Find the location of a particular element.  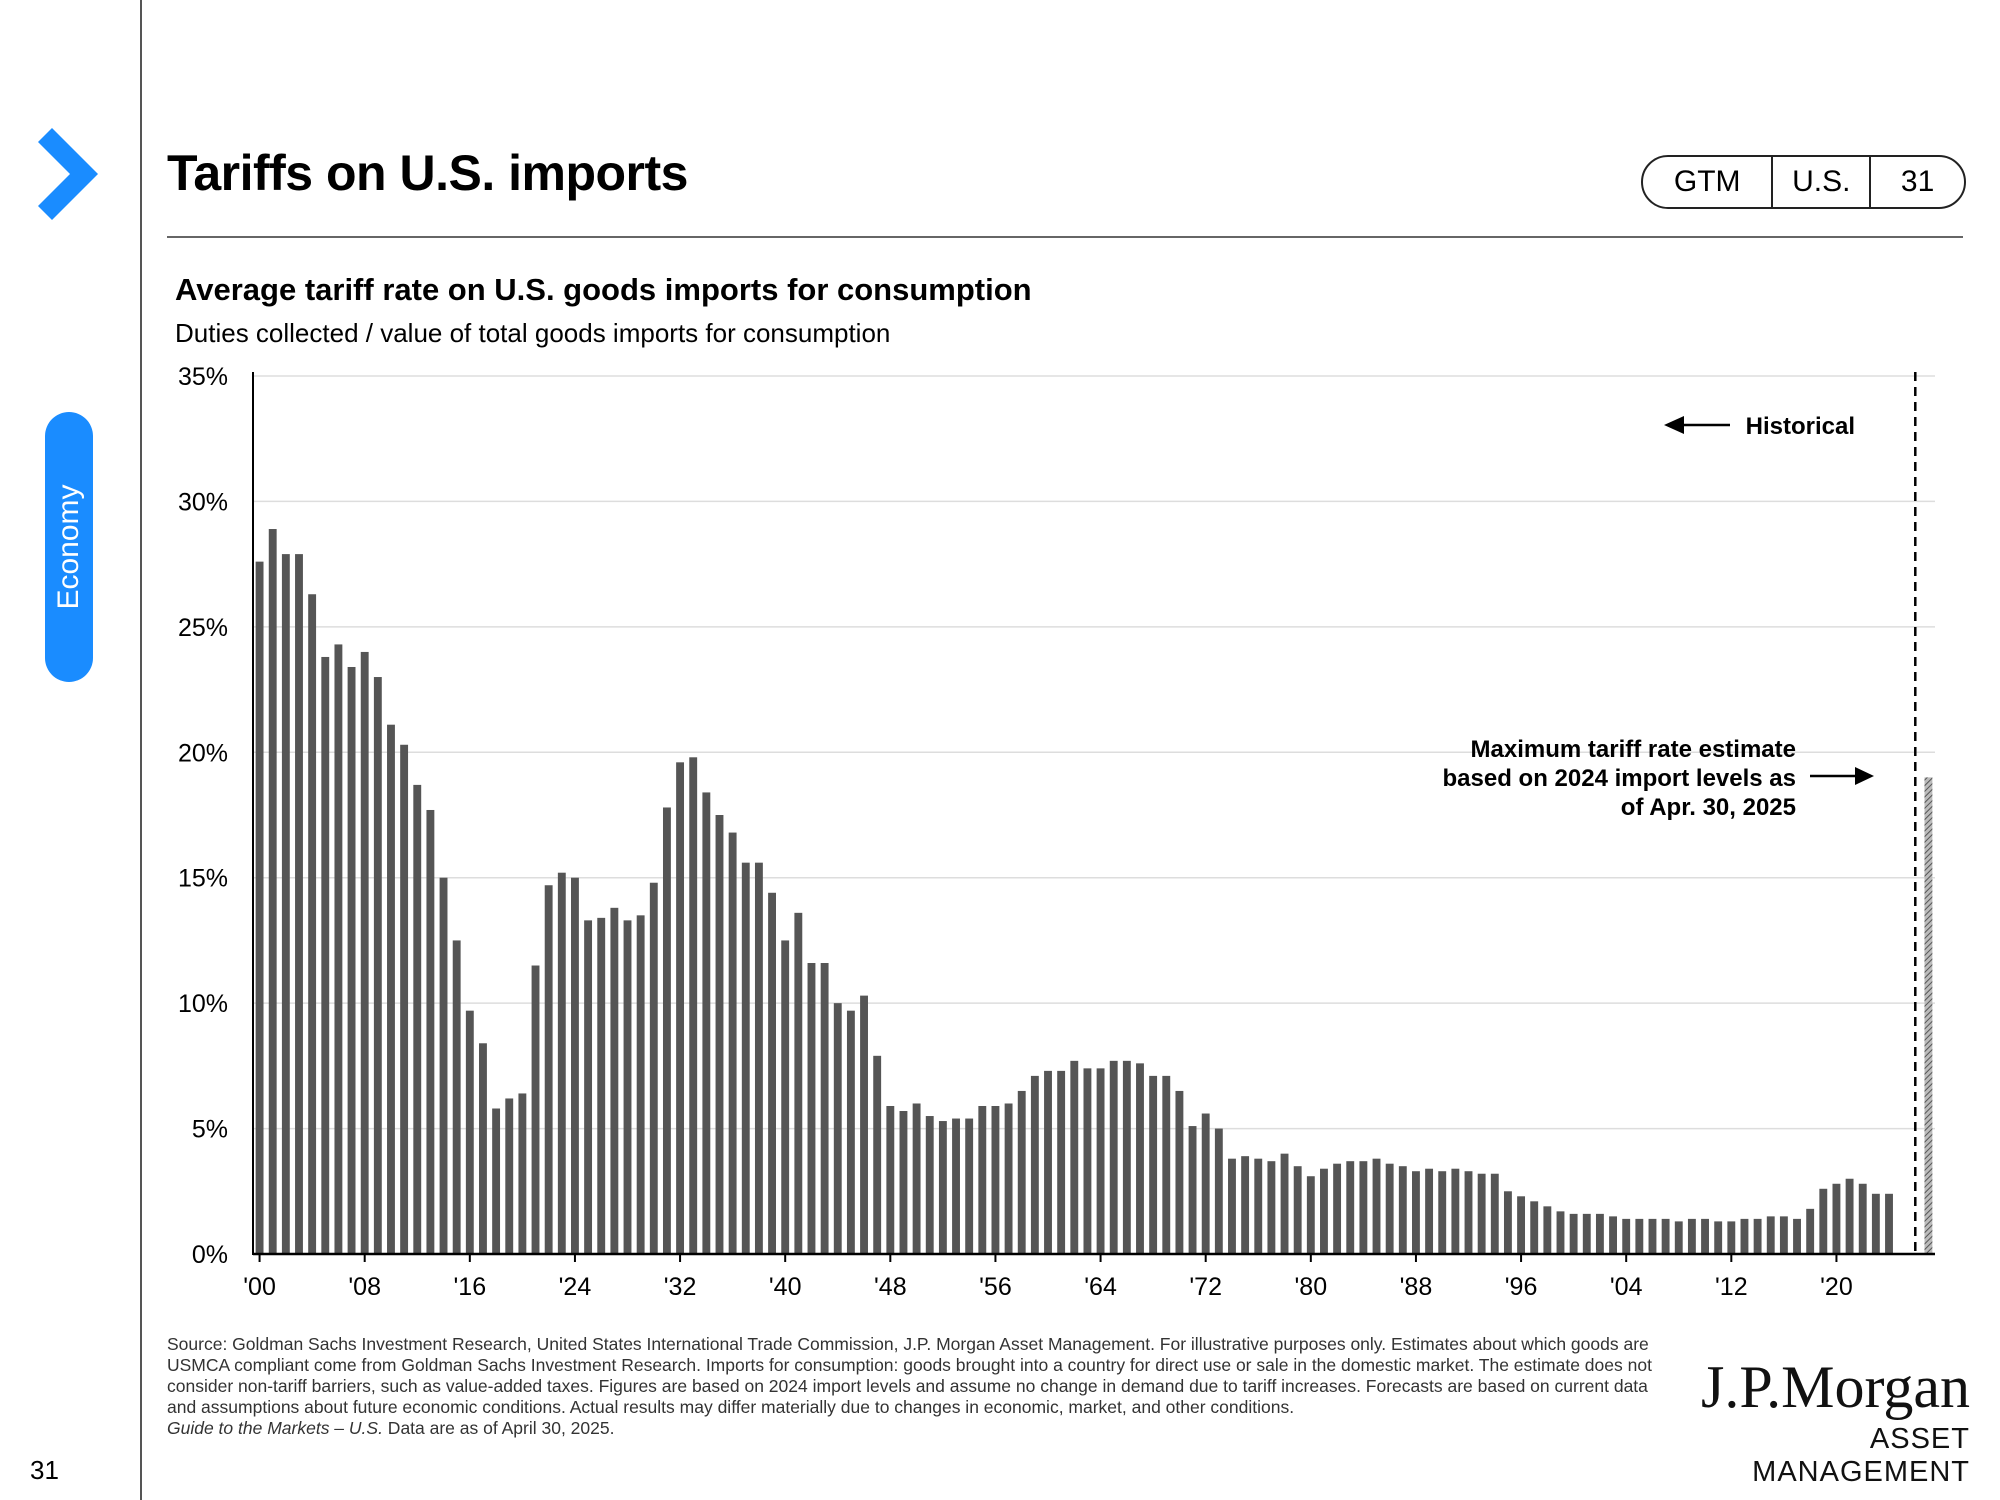

bar-2022 is located at coordinates (1862, 1218).